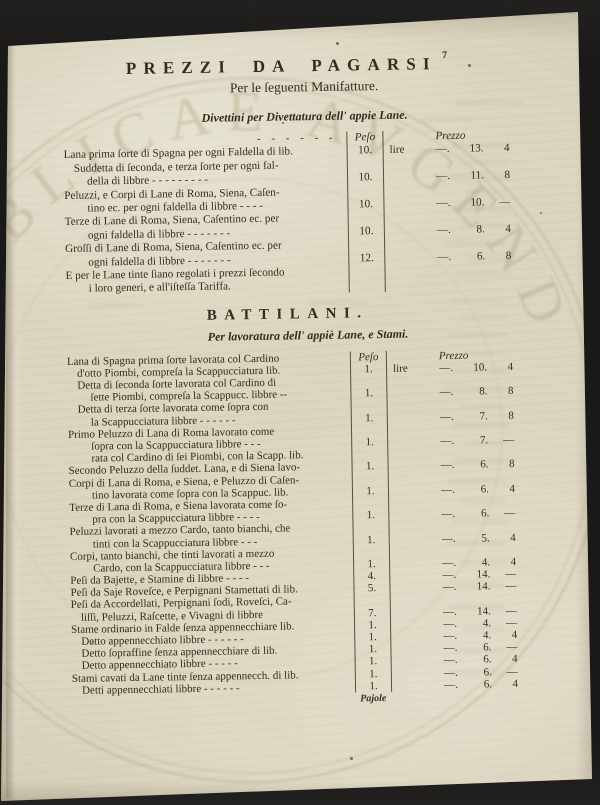  I want to click on prezzo-part: lire, so click(400, 368).